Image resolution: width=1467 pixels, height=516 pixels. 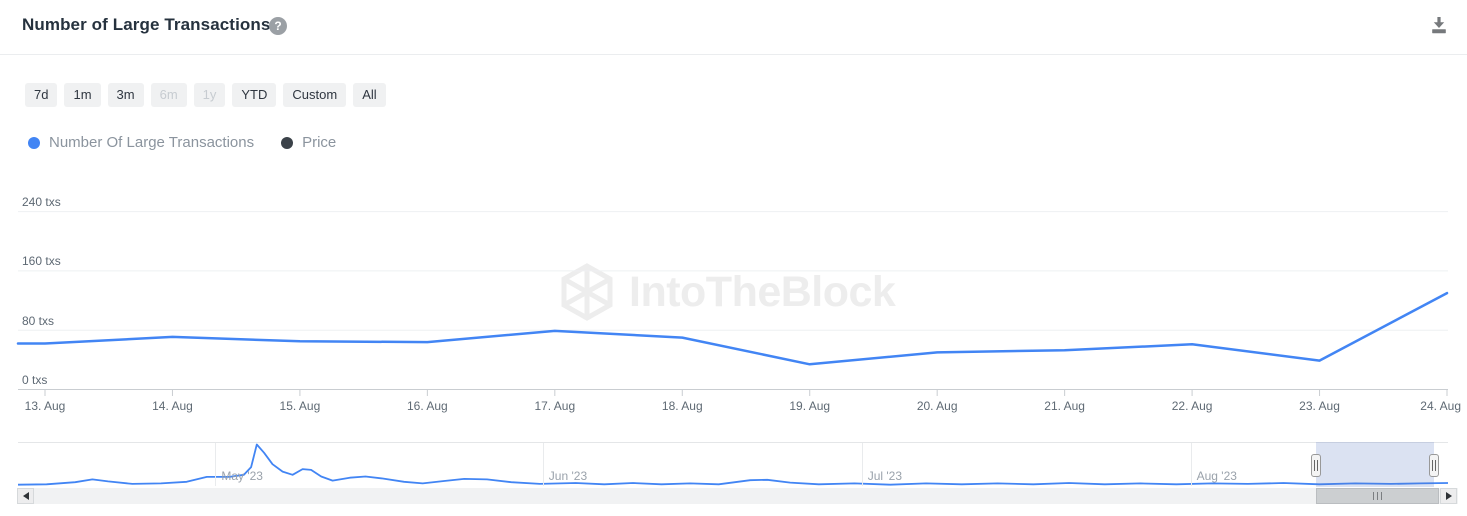 What do you see at coordinates (568, 476) in the screenshot?
I see `navigator-month-label: Jun '23` at bounding box center [568, 476].